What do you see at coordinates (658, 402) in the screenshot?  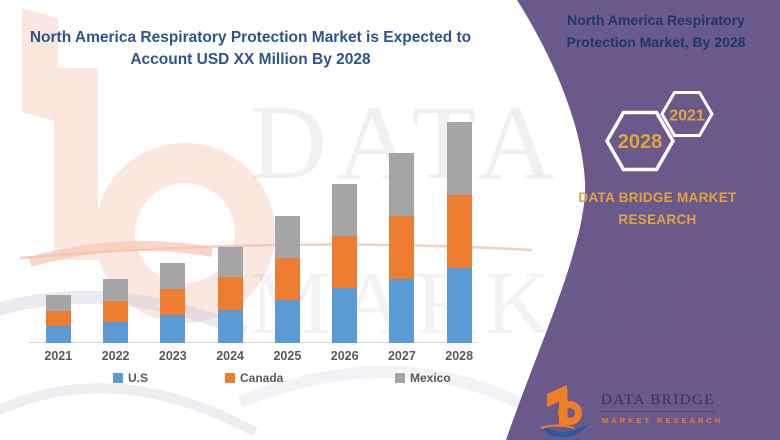 I see `logo-name-text: DATA BRIDGE` at bounding box center [658, 402].